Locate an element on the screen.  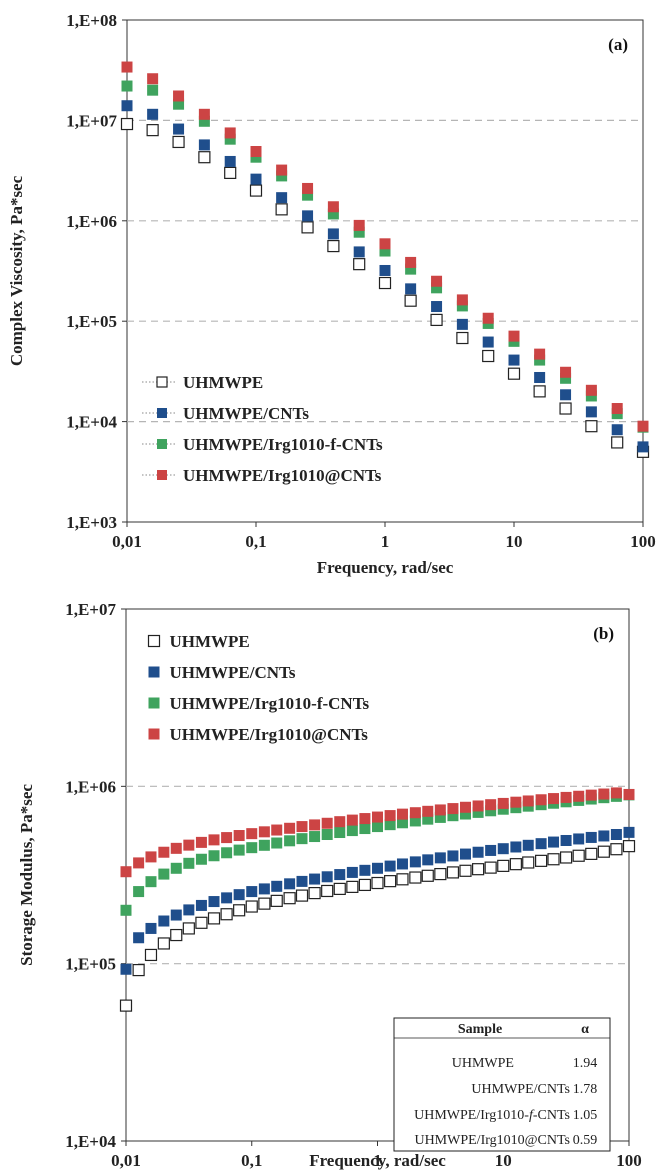
legend-item: UHMWPE is located at coordinates (202, 382).